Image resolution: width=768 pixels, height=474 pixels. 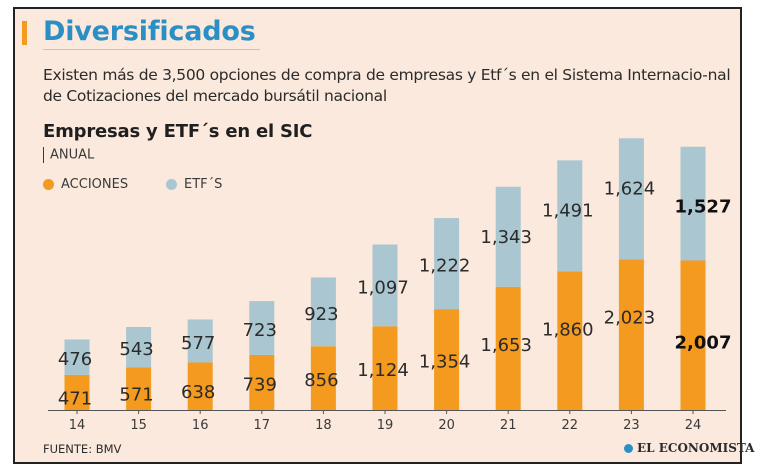 What do you see at coordinates (630, 317) in the screenshot?
I see `data-label-acciones: 2,023` at bounding box center [630, 317].